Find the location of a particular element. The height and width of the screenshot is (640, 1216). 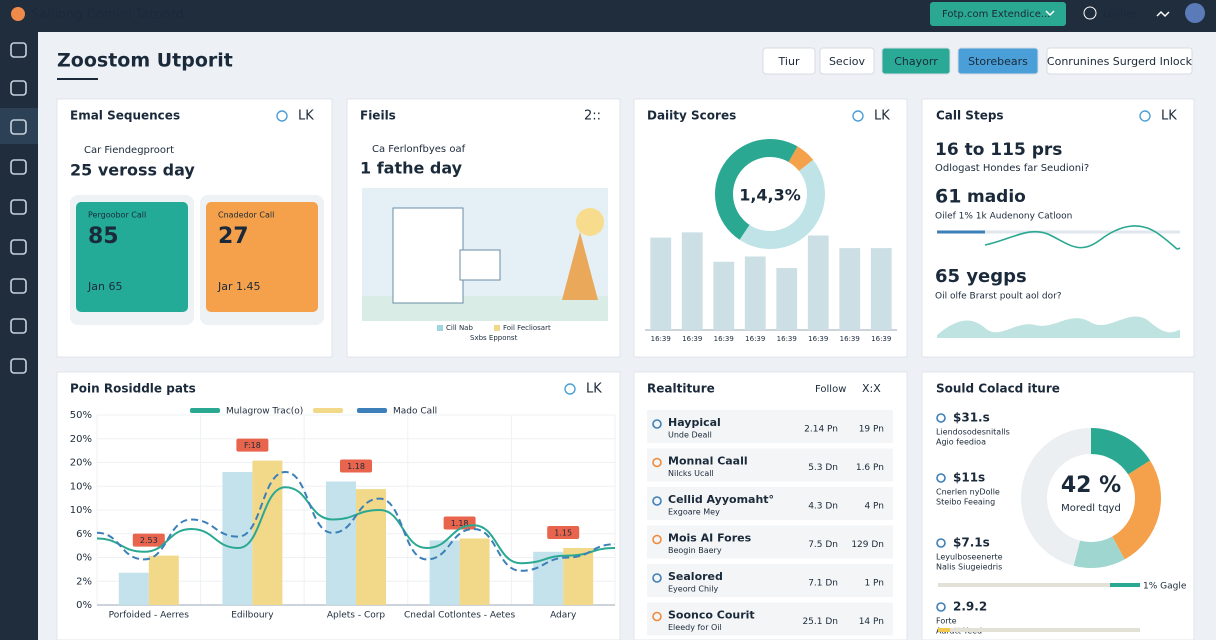

header-button-label: Storebears is located at coordinates (998, 61).